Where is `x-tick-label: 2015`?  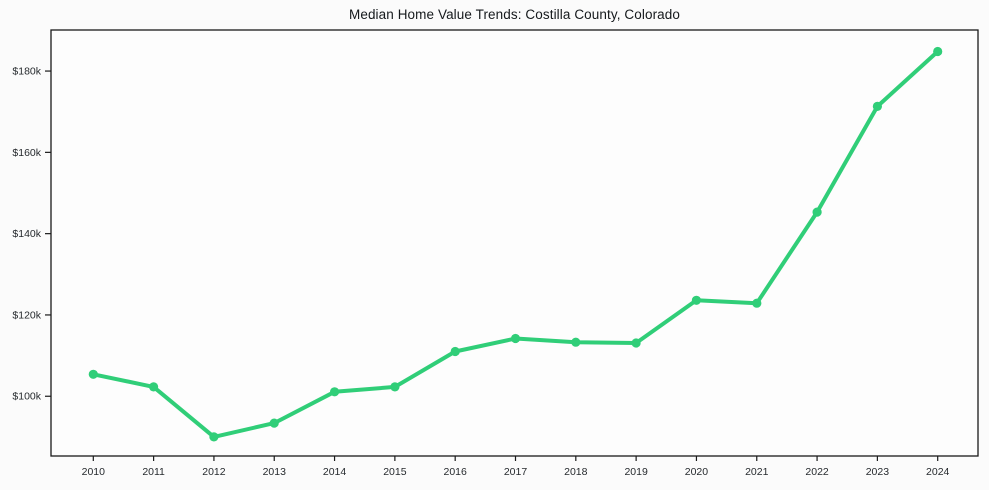 x-tick-label: 2015 is located at coordinates (395, 472).